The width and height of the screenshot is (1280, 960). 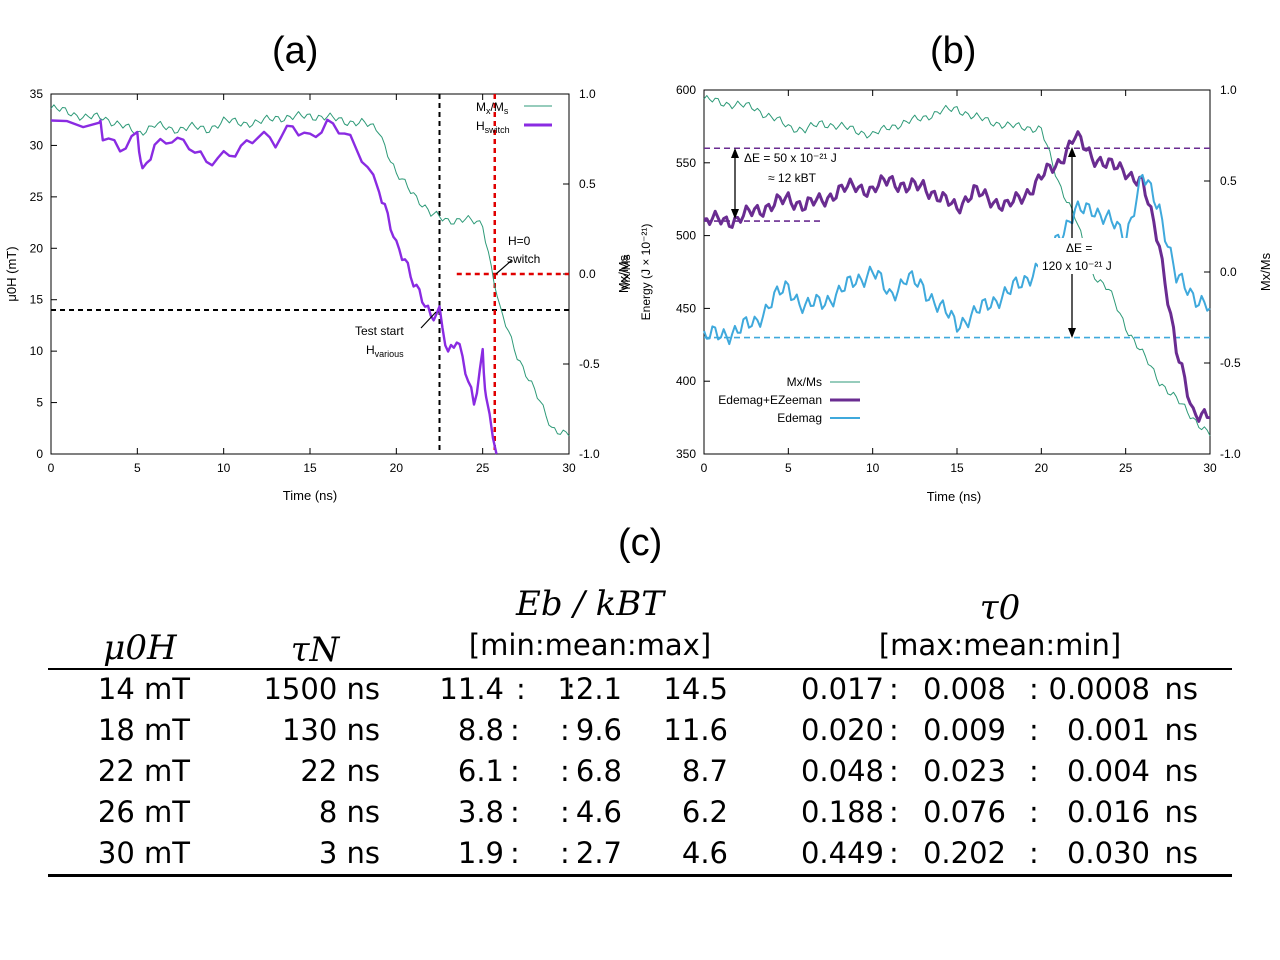 I want to click on panel-label-b: (b), so click(x=953, y=51).